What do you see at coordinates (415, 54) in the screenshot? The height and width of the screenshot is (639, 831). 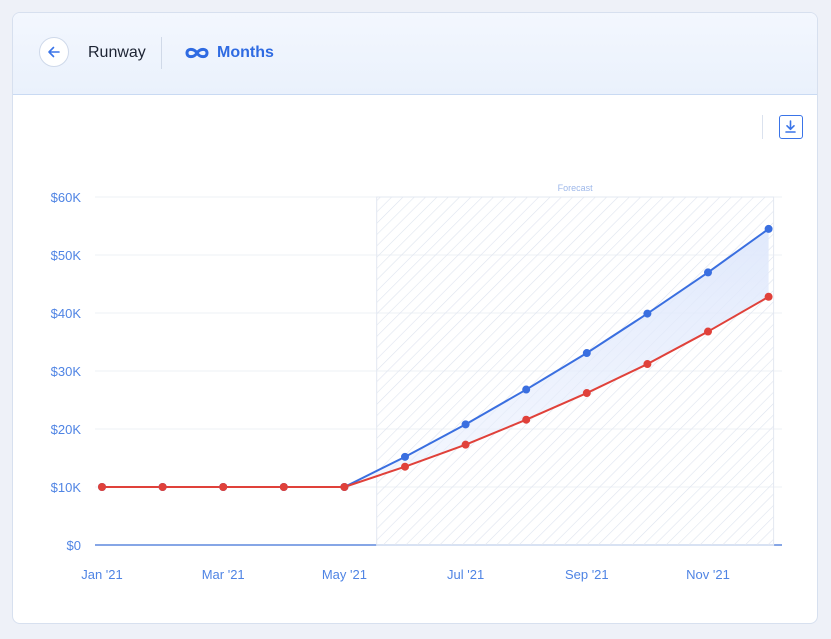 I see `card-header: Runway Months` at bounding box center [415, 54].